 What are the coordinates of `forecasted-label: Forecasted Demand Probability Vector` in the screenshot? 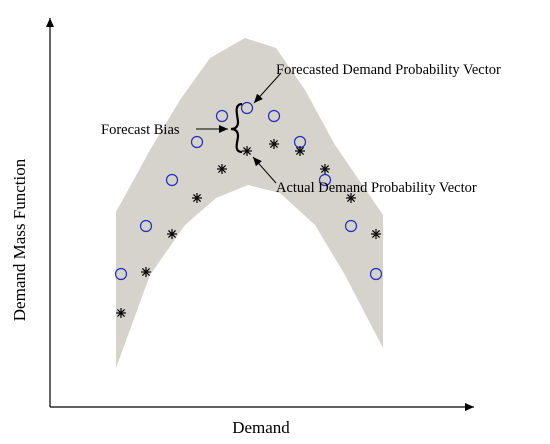 It's located at (388, 70).